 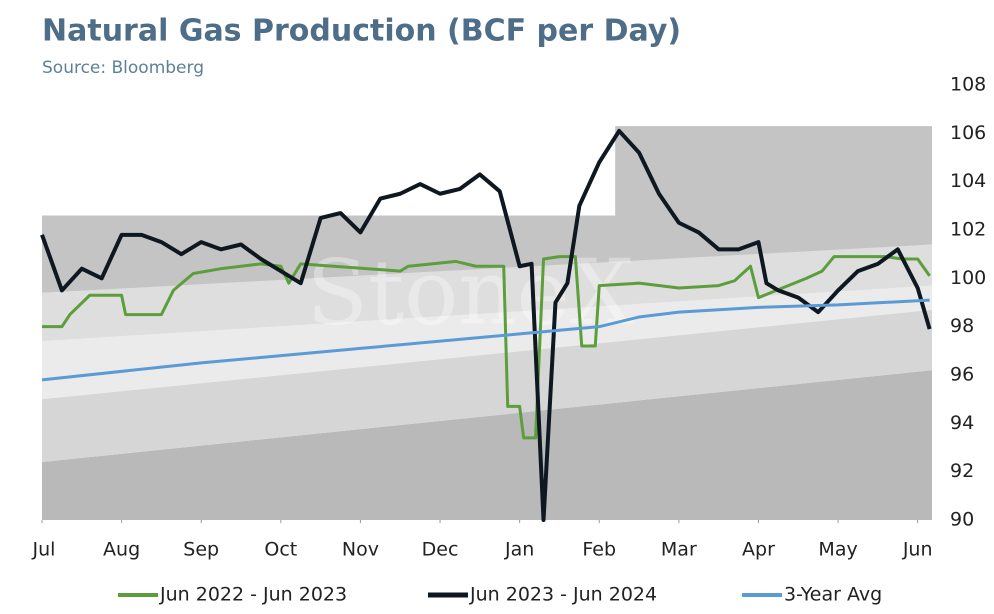 What do you see at coordinates (758, 550) in the screenshot?
I see `x-tick-label: Apr` at bounding box center [758, 550].